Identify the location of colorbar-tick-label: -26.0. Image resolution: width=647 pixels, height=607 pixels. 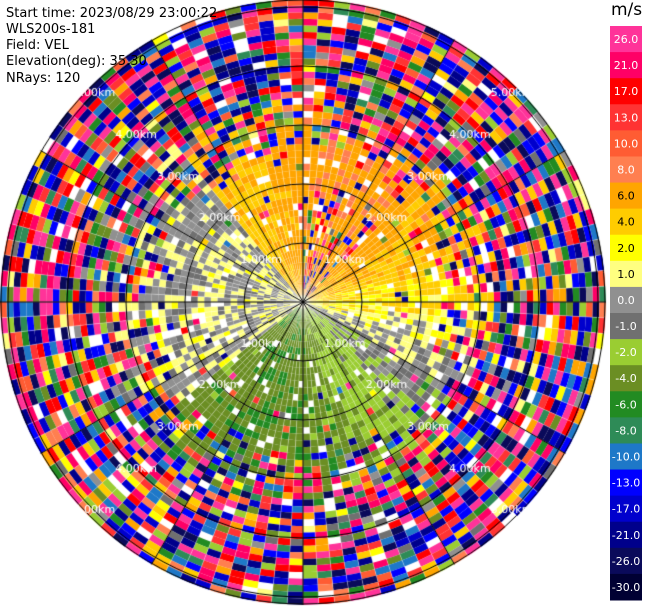
(626, 561).